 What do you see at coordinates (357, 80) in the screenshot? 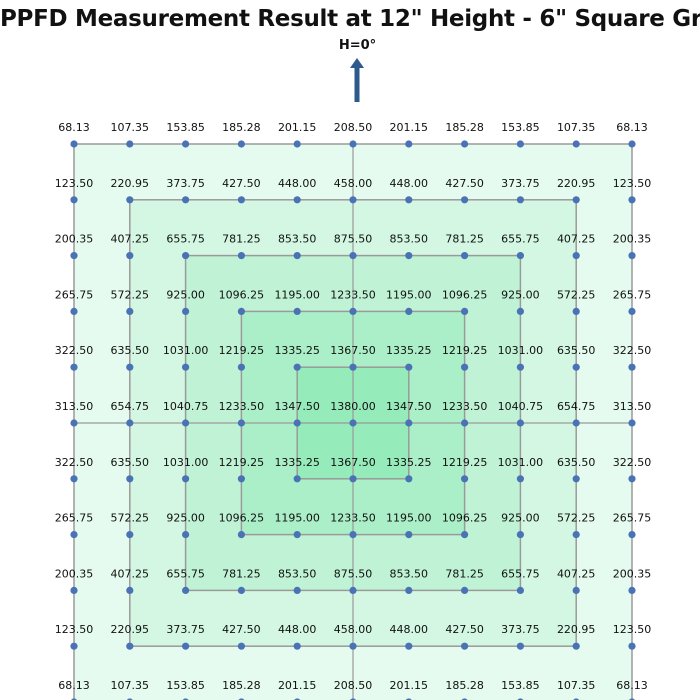
I see `direction-arrow-icon` at bounding box center [357, 80].